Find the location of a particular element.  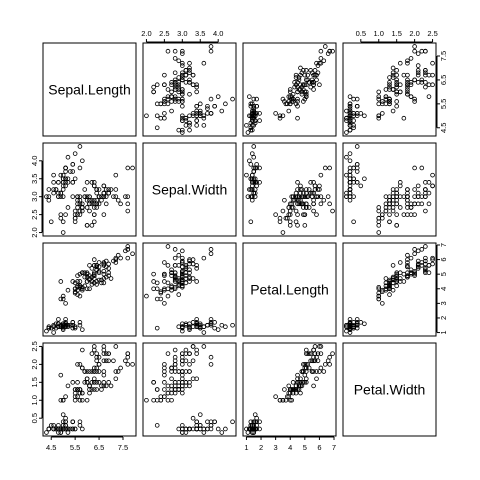

panel-sepal-width-vs-sepal-width: Sepal.Width is located at coordinates (189, 189).